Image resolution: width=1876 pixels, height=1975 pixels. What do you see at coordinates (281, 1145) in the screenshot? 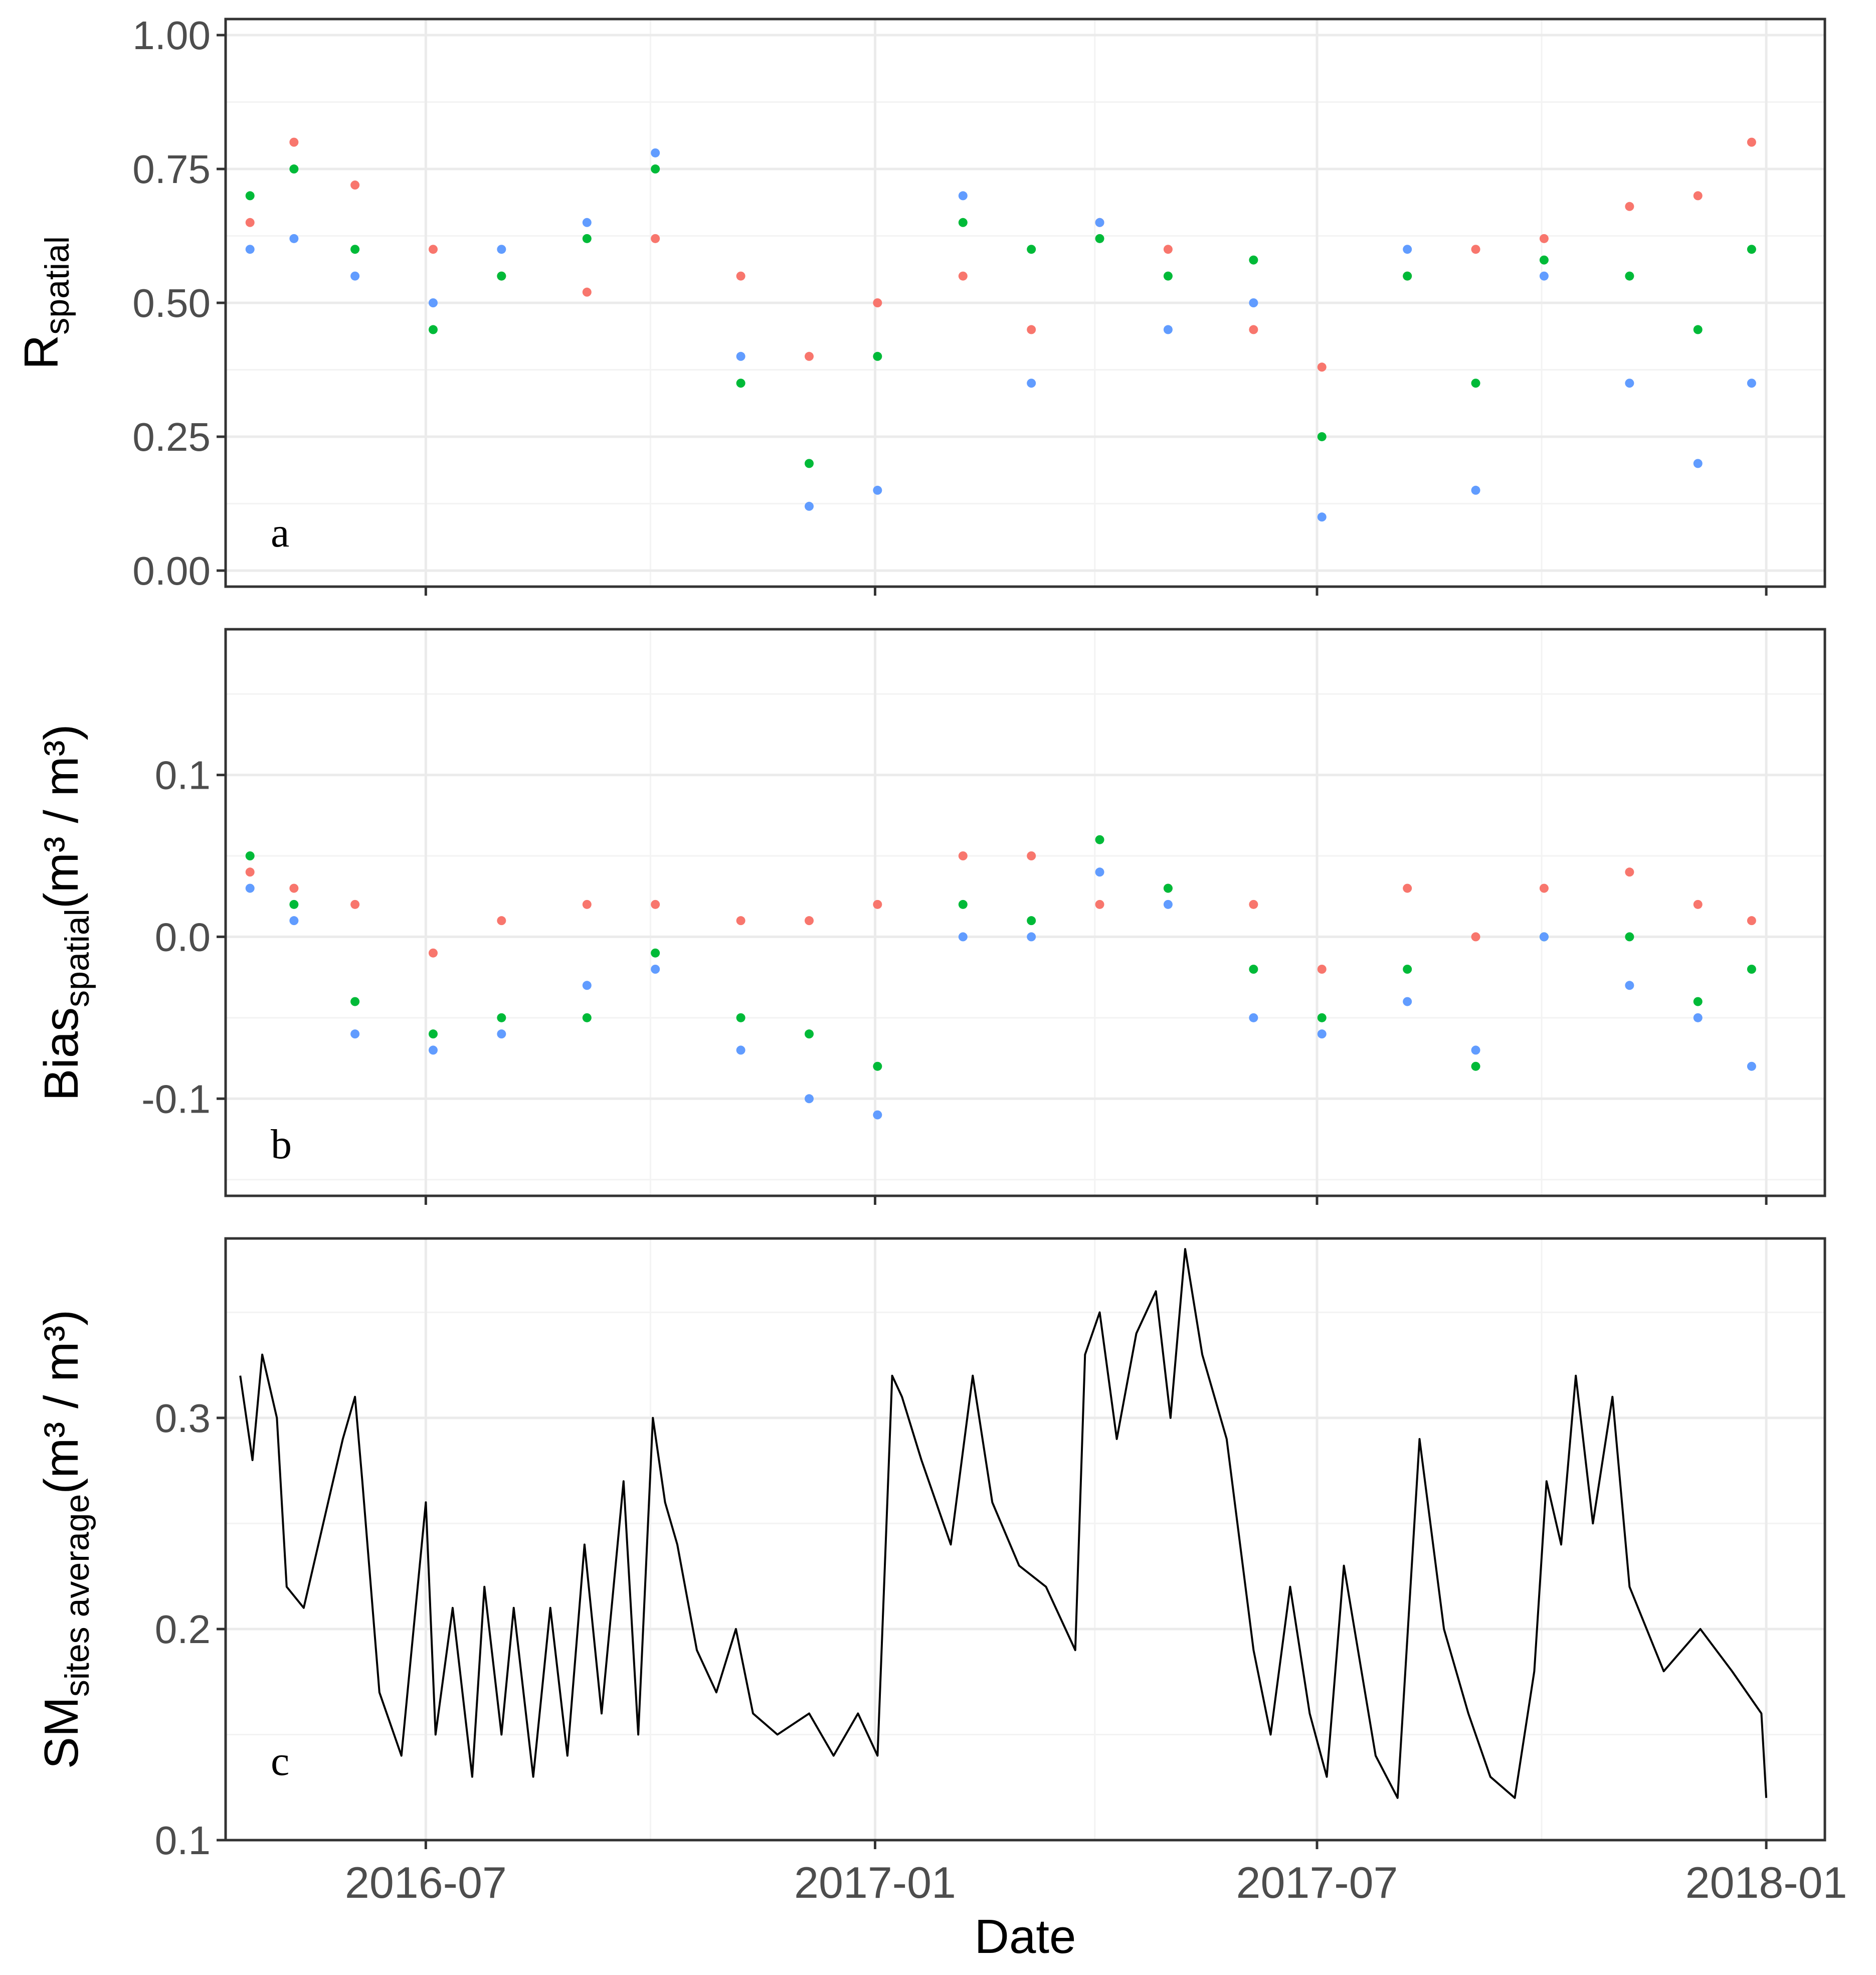
I see `panel-b-label: b` at bounding box center [281, 1145].